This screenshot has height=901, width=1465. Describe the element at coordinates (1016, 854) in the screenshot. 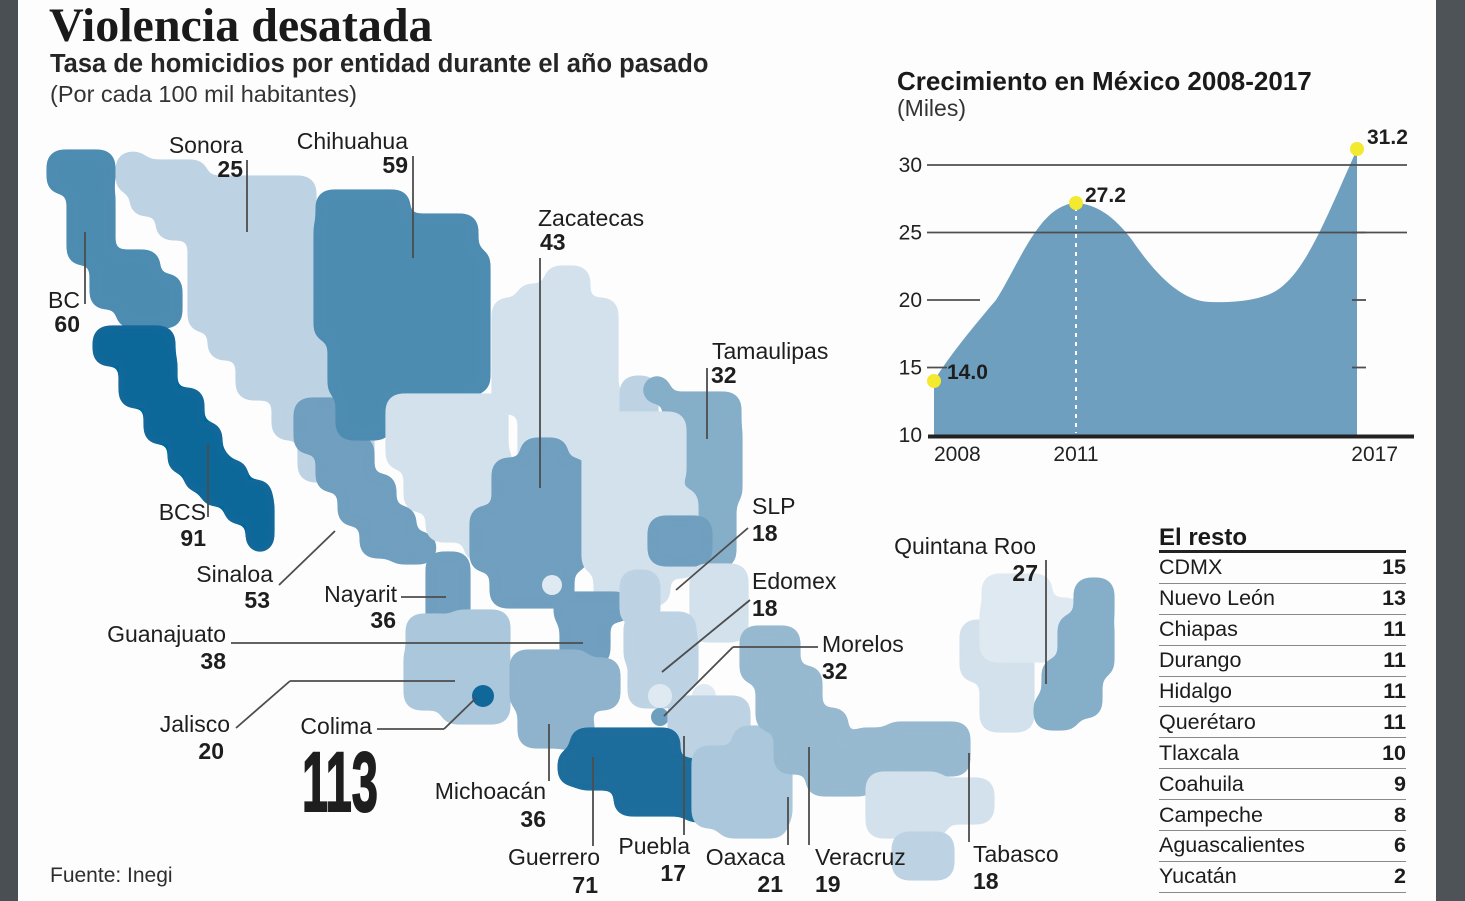

I see `svg-text: Tabasco` at that location.